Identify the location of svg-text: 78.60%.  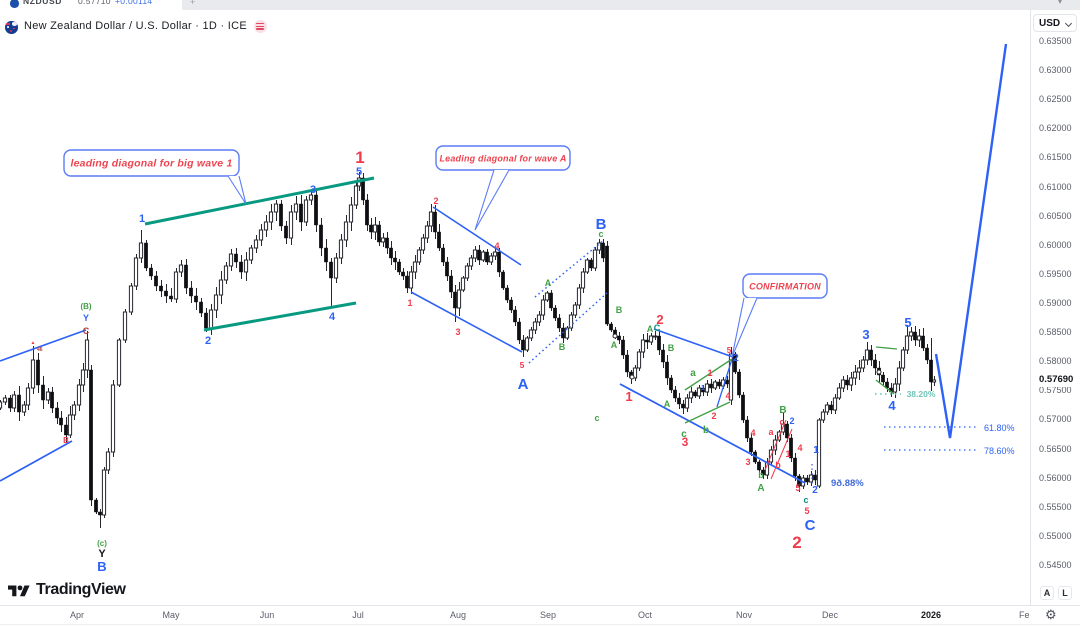
(999, 451).